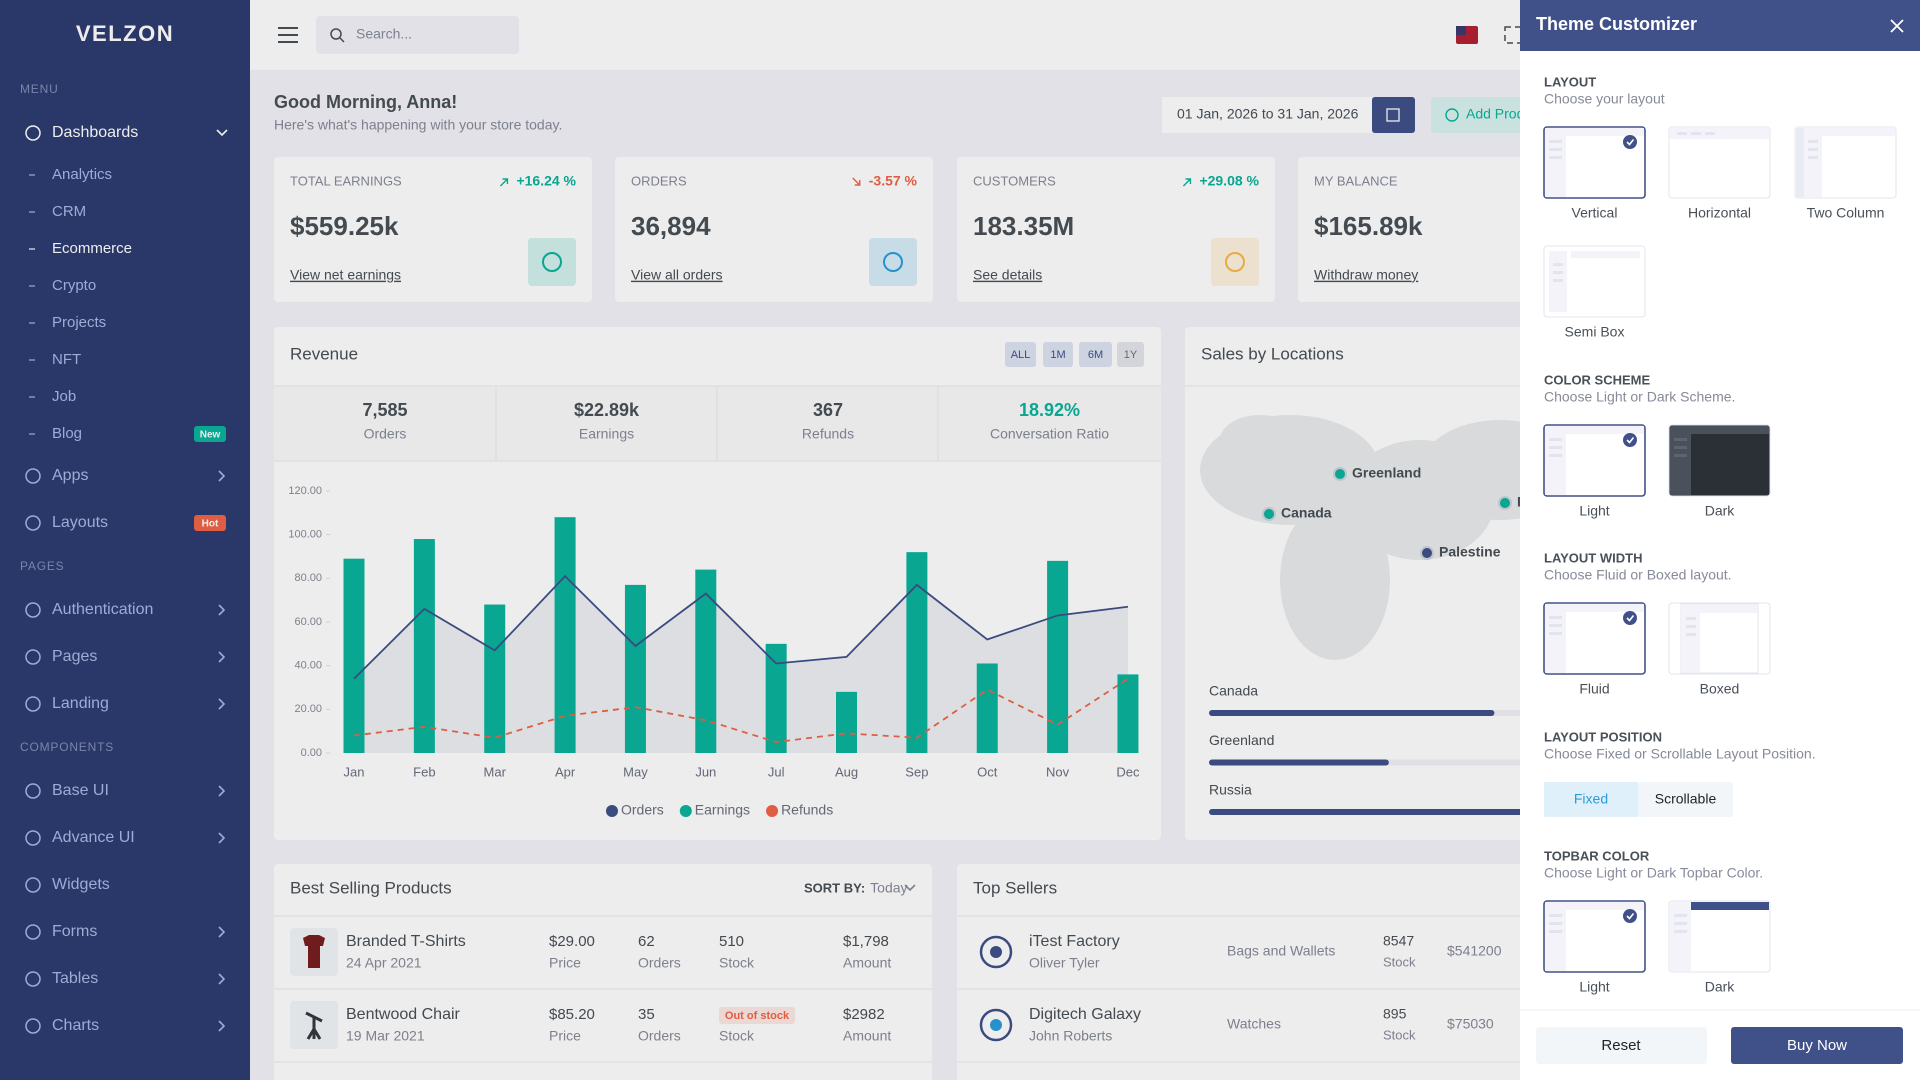  Describe the element at coordinates (210, 435) in the screenshot. I see `badge-text: New` at that location.